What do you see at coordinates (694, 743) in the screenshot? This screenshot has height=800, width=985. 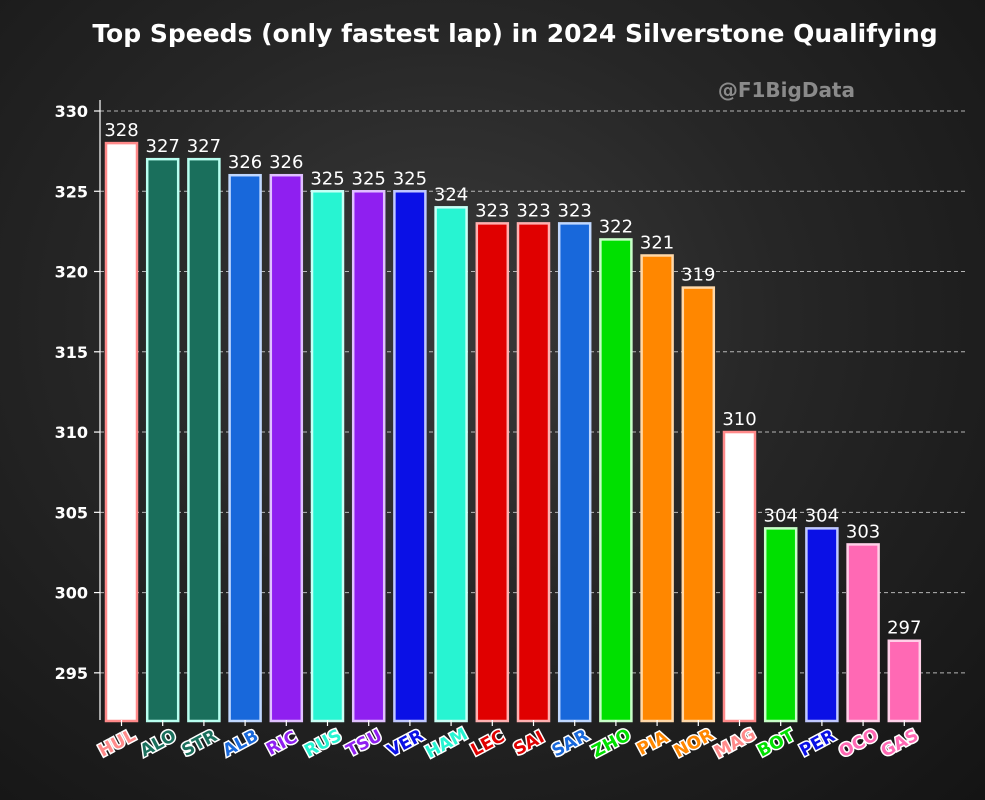 I see `xtick-label: NOR` at bounding box center [694, 743].